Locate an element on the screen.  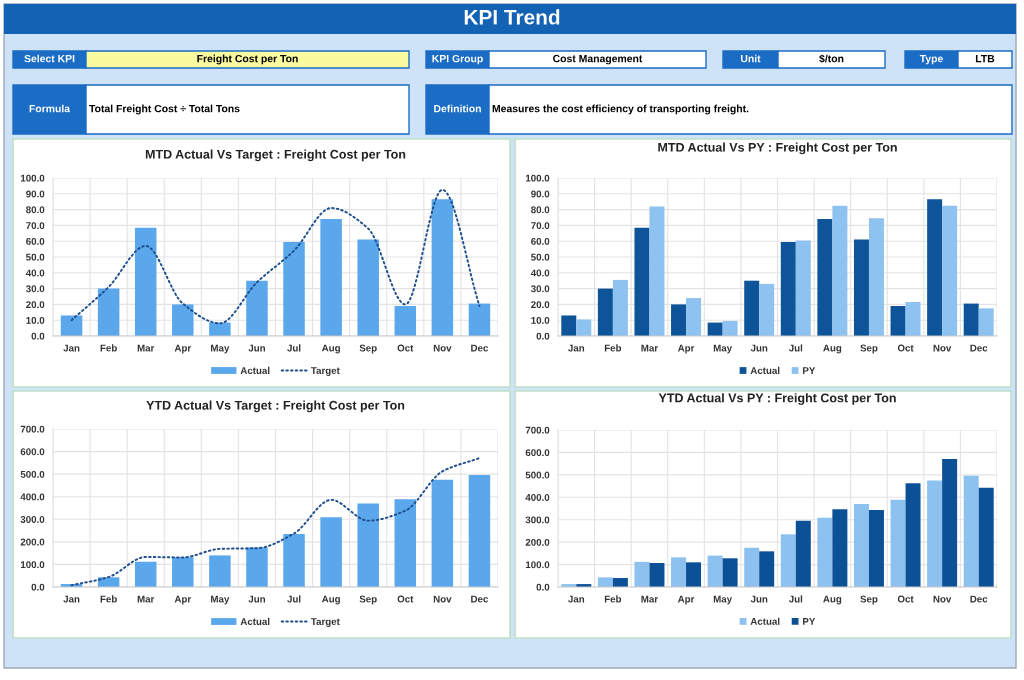
y-tick-label: 20.0 is located at coordinates (35, 305).